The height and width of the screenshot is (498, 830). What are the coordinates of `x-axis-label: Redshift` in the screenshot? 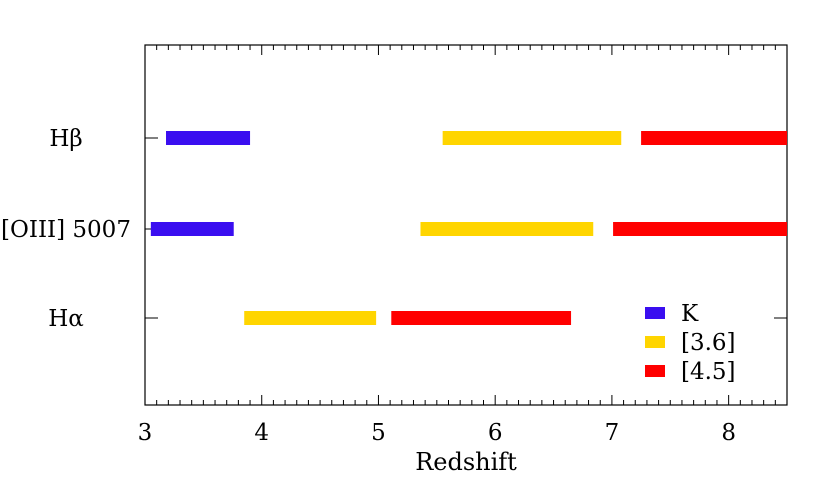 It's located at (466, 462).